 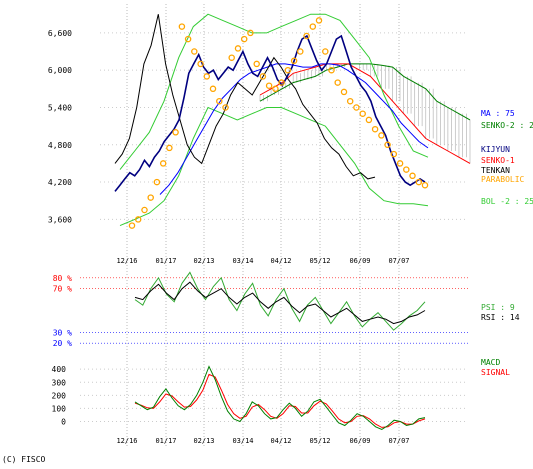 I want to click on x-tick-bottom-0: 12/16, so click(x=126, y=441).